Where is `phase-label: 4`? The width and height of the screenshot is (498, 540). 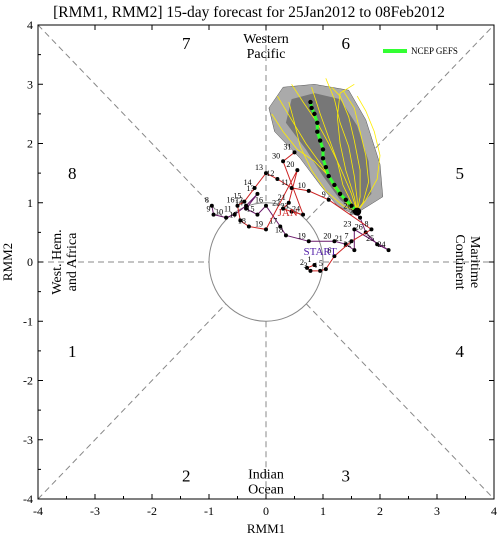
phase-label: 4 is located at coordinates (460, 351).